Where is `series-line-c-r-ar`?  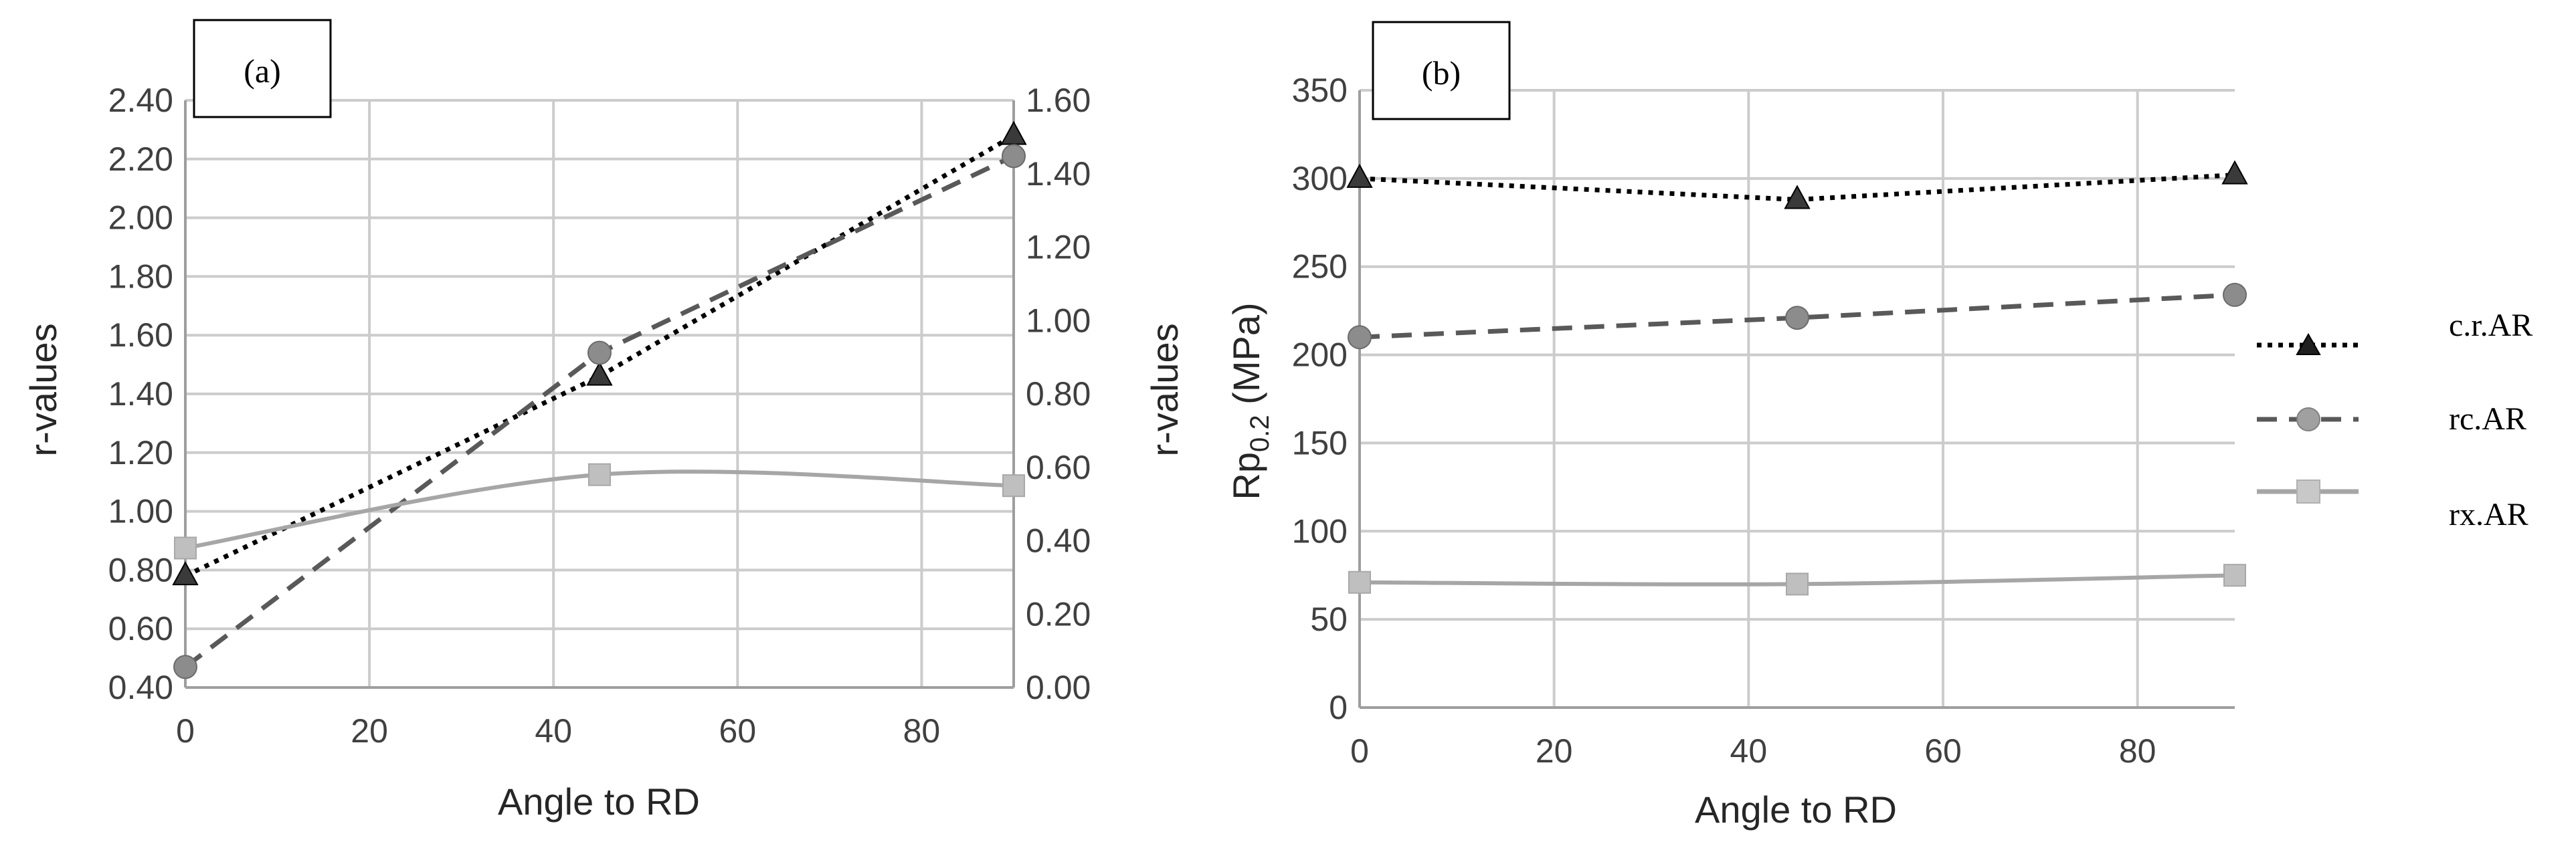 series-line-c-r-ar is located at coordinates (1797, 188).